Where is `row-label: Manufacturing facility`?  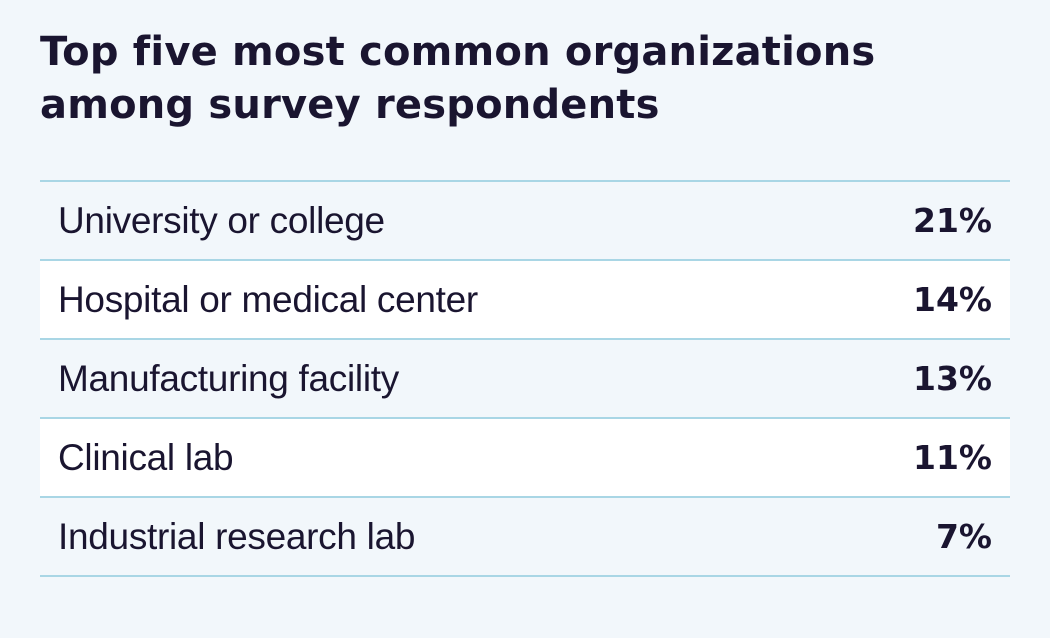
row-label: Manufacturing facility is located at coordinates (228, 378).